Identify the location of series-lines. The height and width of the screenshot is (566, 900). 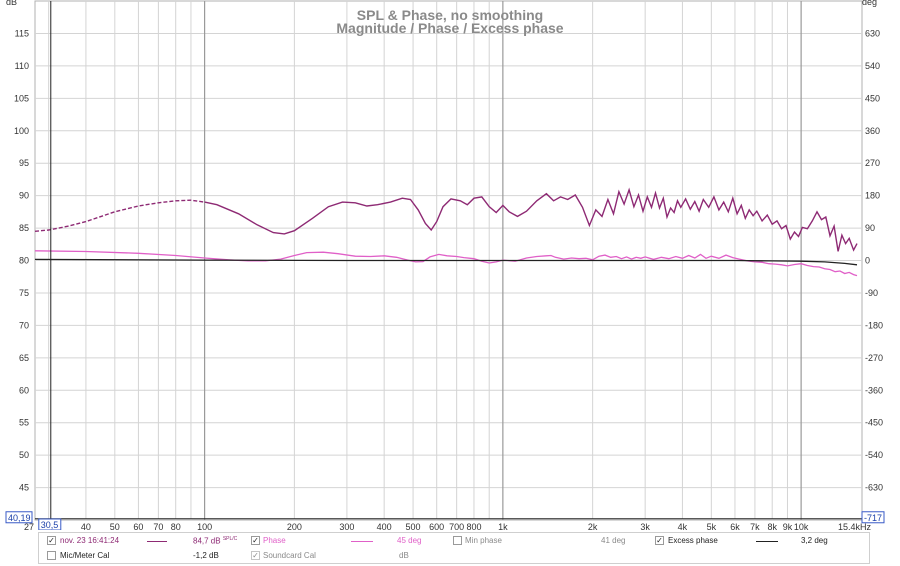
(446, 232).